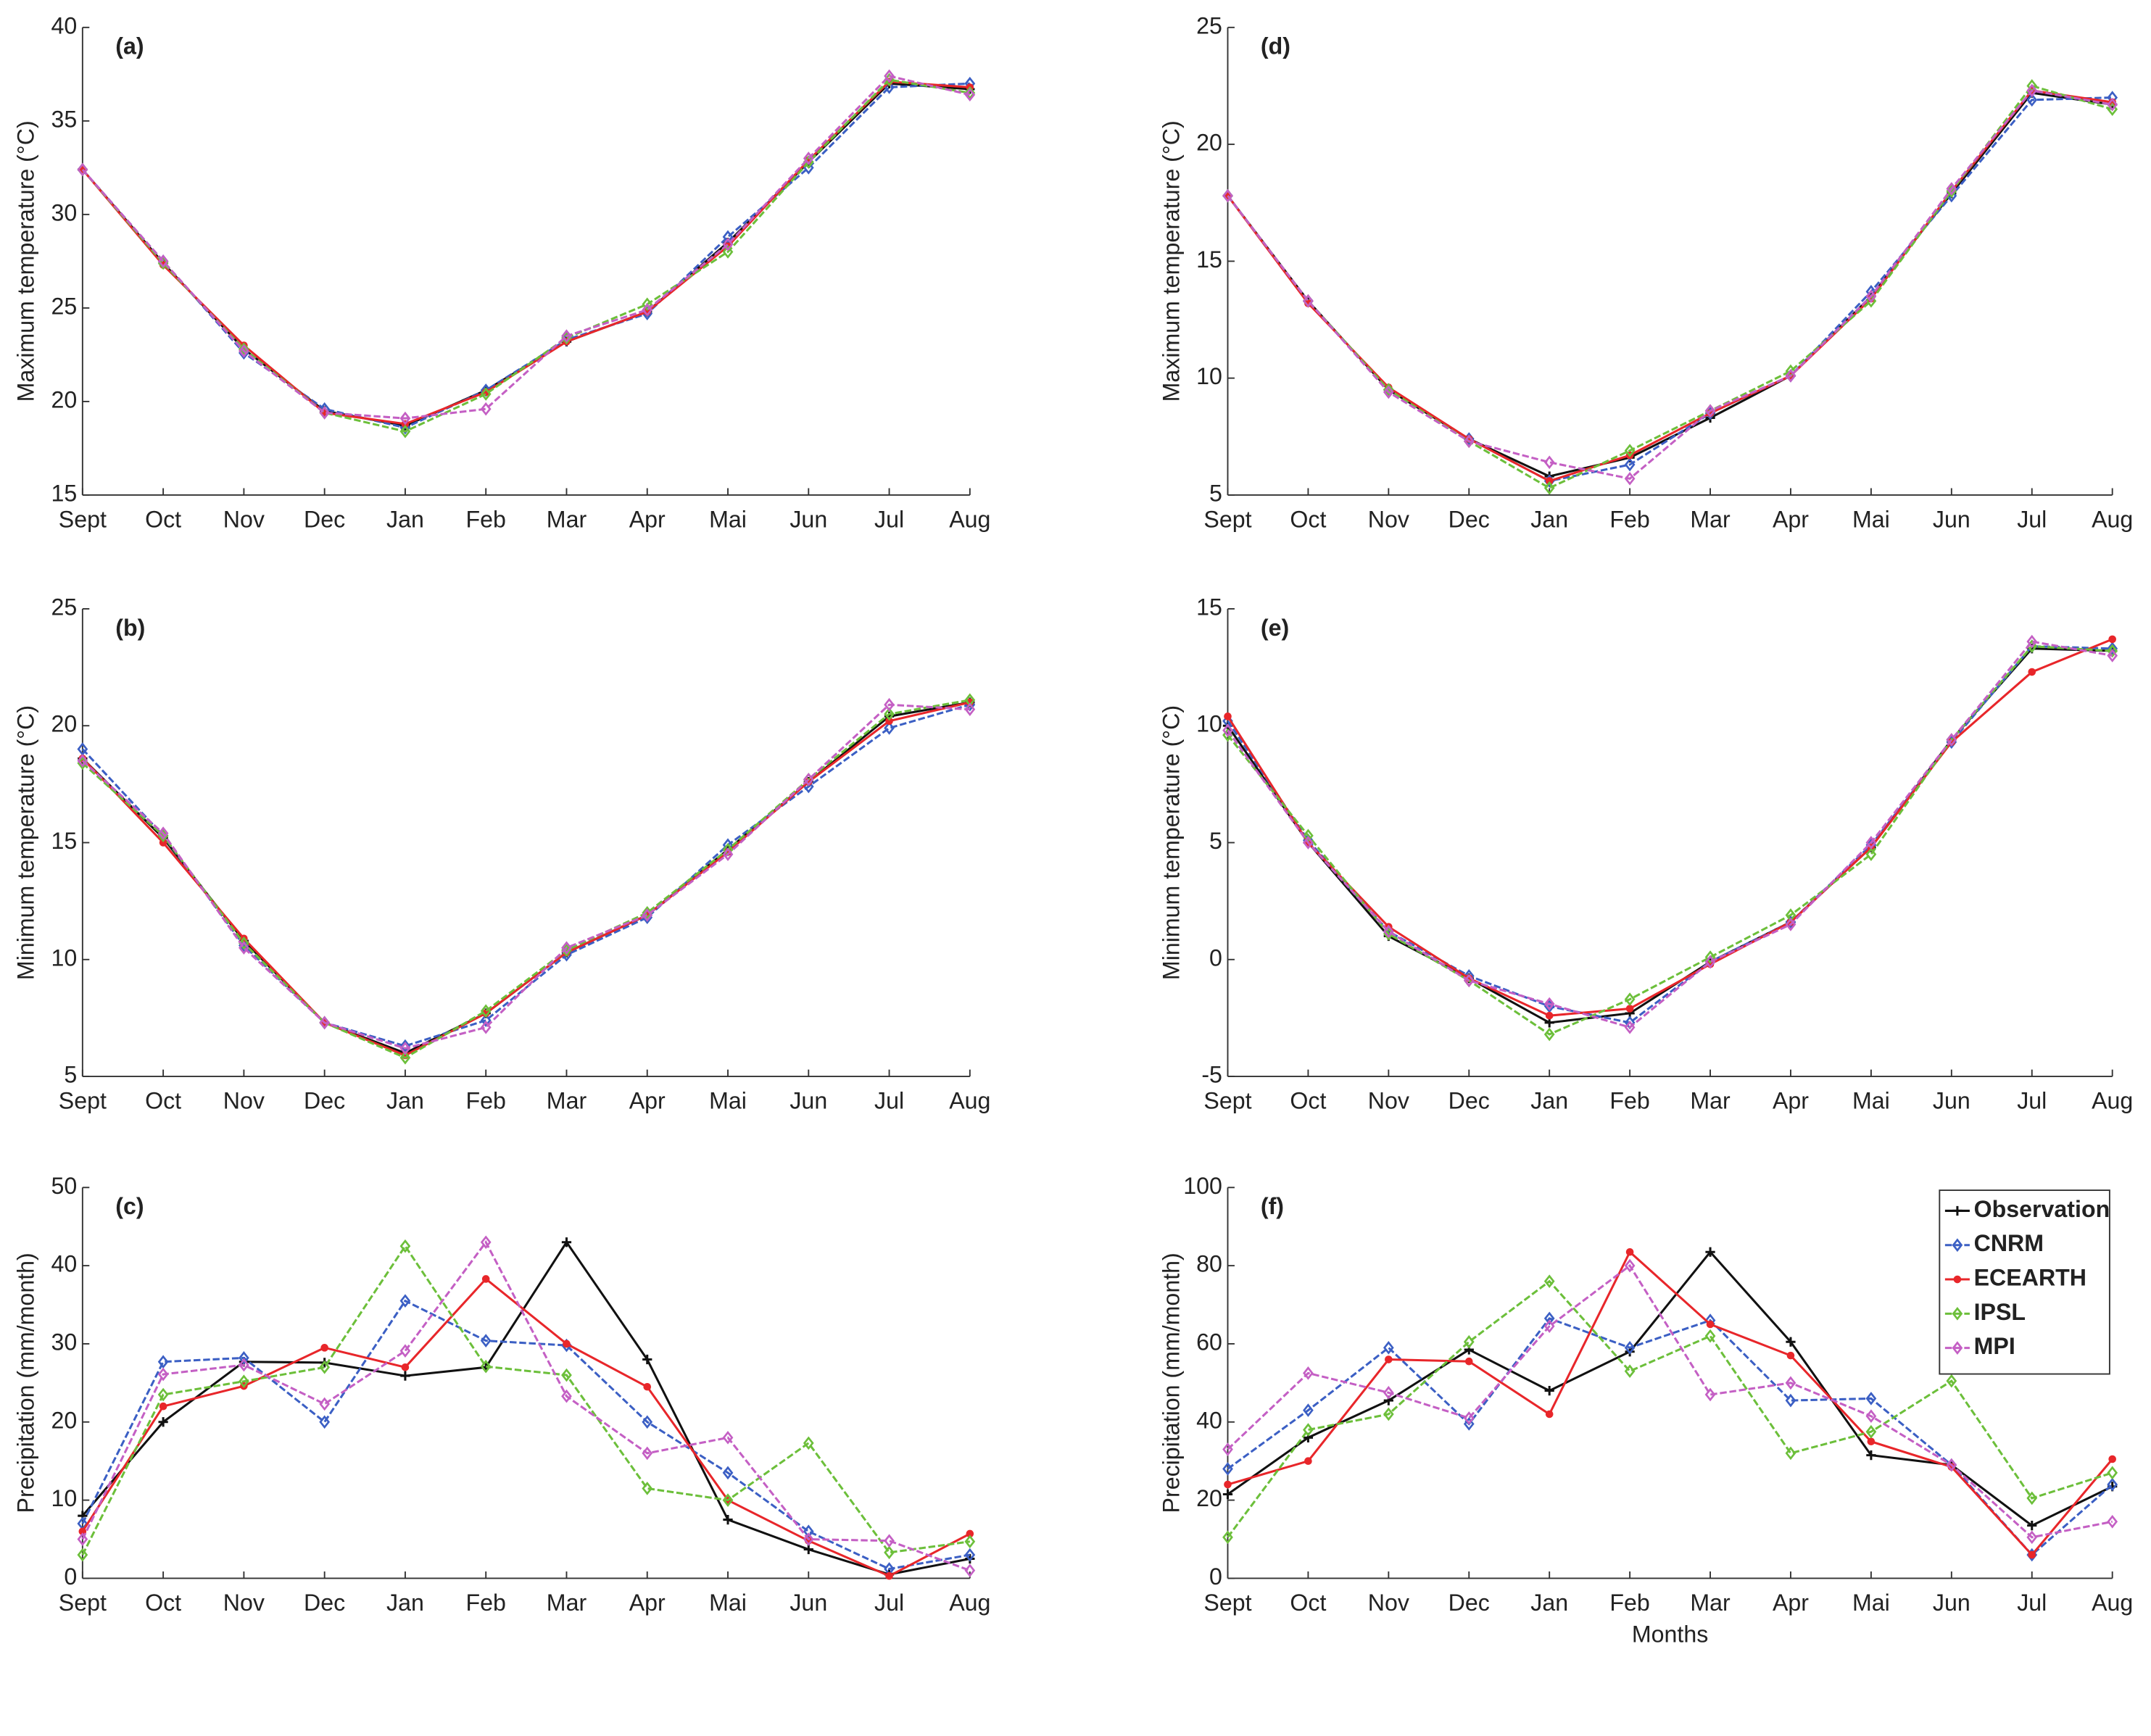  What do you see at coordinates (1871, 1100) in the screenshot?
I see `x-tick-label: Mai` at bounding box center [1871, 1100].